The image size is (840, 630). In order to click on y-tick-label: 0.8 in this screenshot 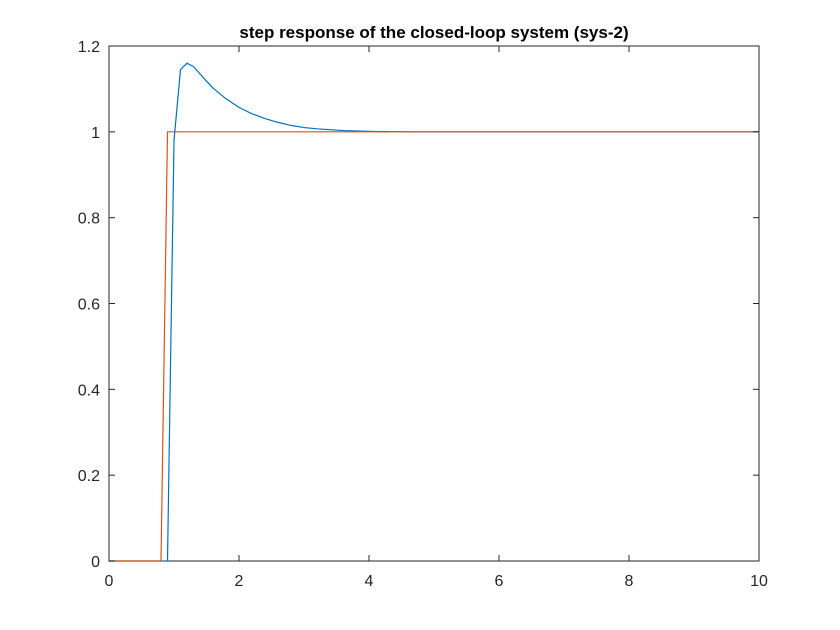, I will do `click(89, 219)`.